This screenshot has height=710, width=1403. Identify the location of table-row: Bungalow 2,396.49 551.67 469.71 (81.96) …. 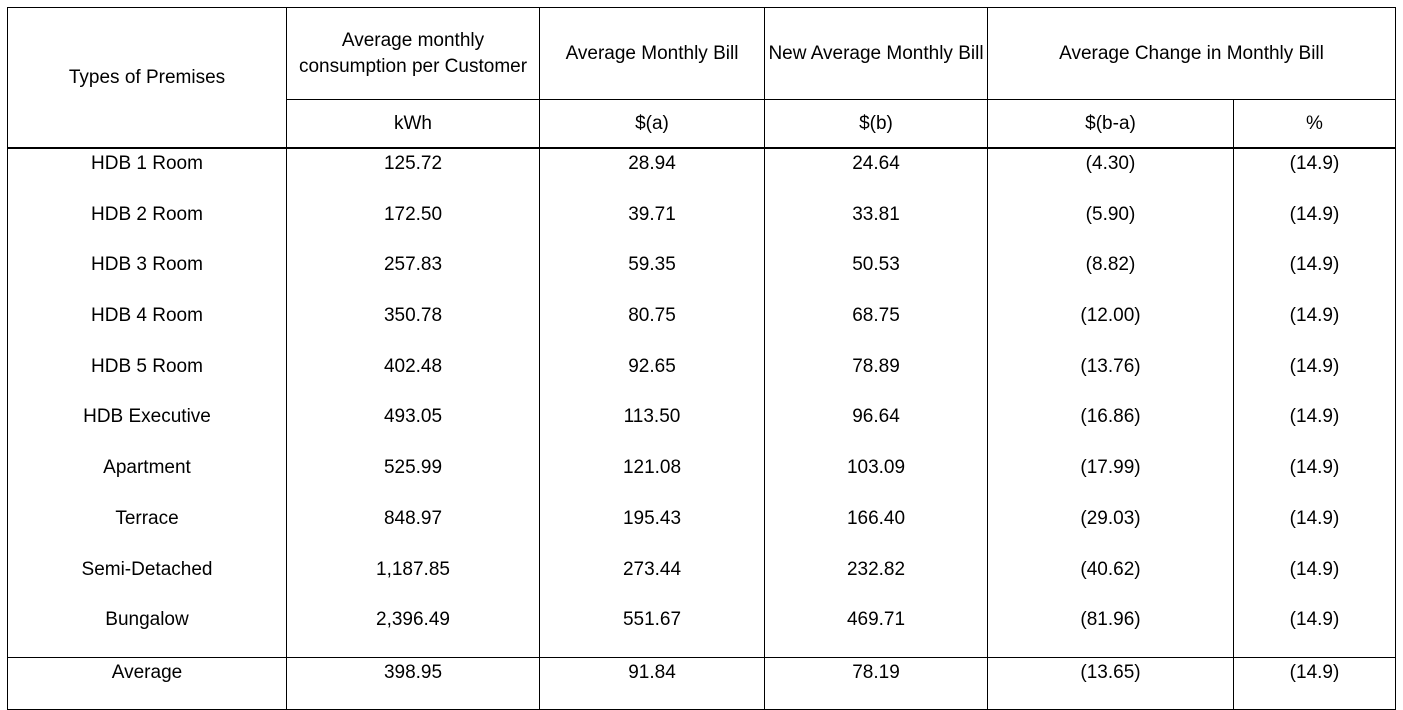
(701, 632).